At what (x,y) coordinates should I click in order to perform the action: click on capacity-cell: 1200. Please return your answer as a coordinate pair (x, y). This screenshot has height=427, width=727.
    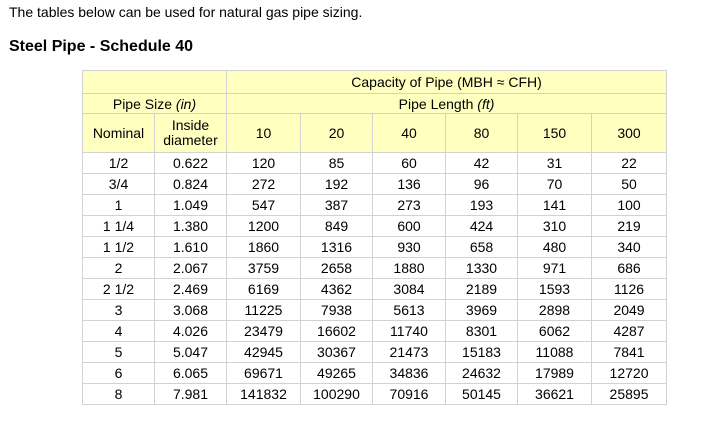
    Looking at the image, I should click on (263, 226).